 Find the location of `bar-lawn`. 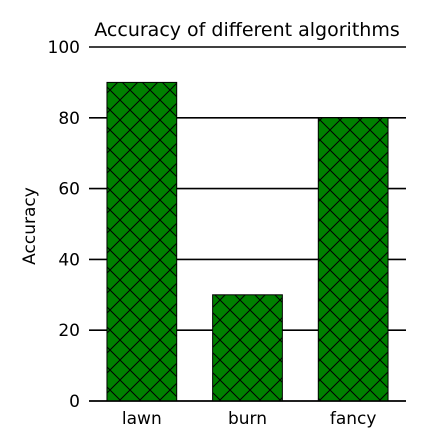

bar-lawn is located at coordinates (142, 241).